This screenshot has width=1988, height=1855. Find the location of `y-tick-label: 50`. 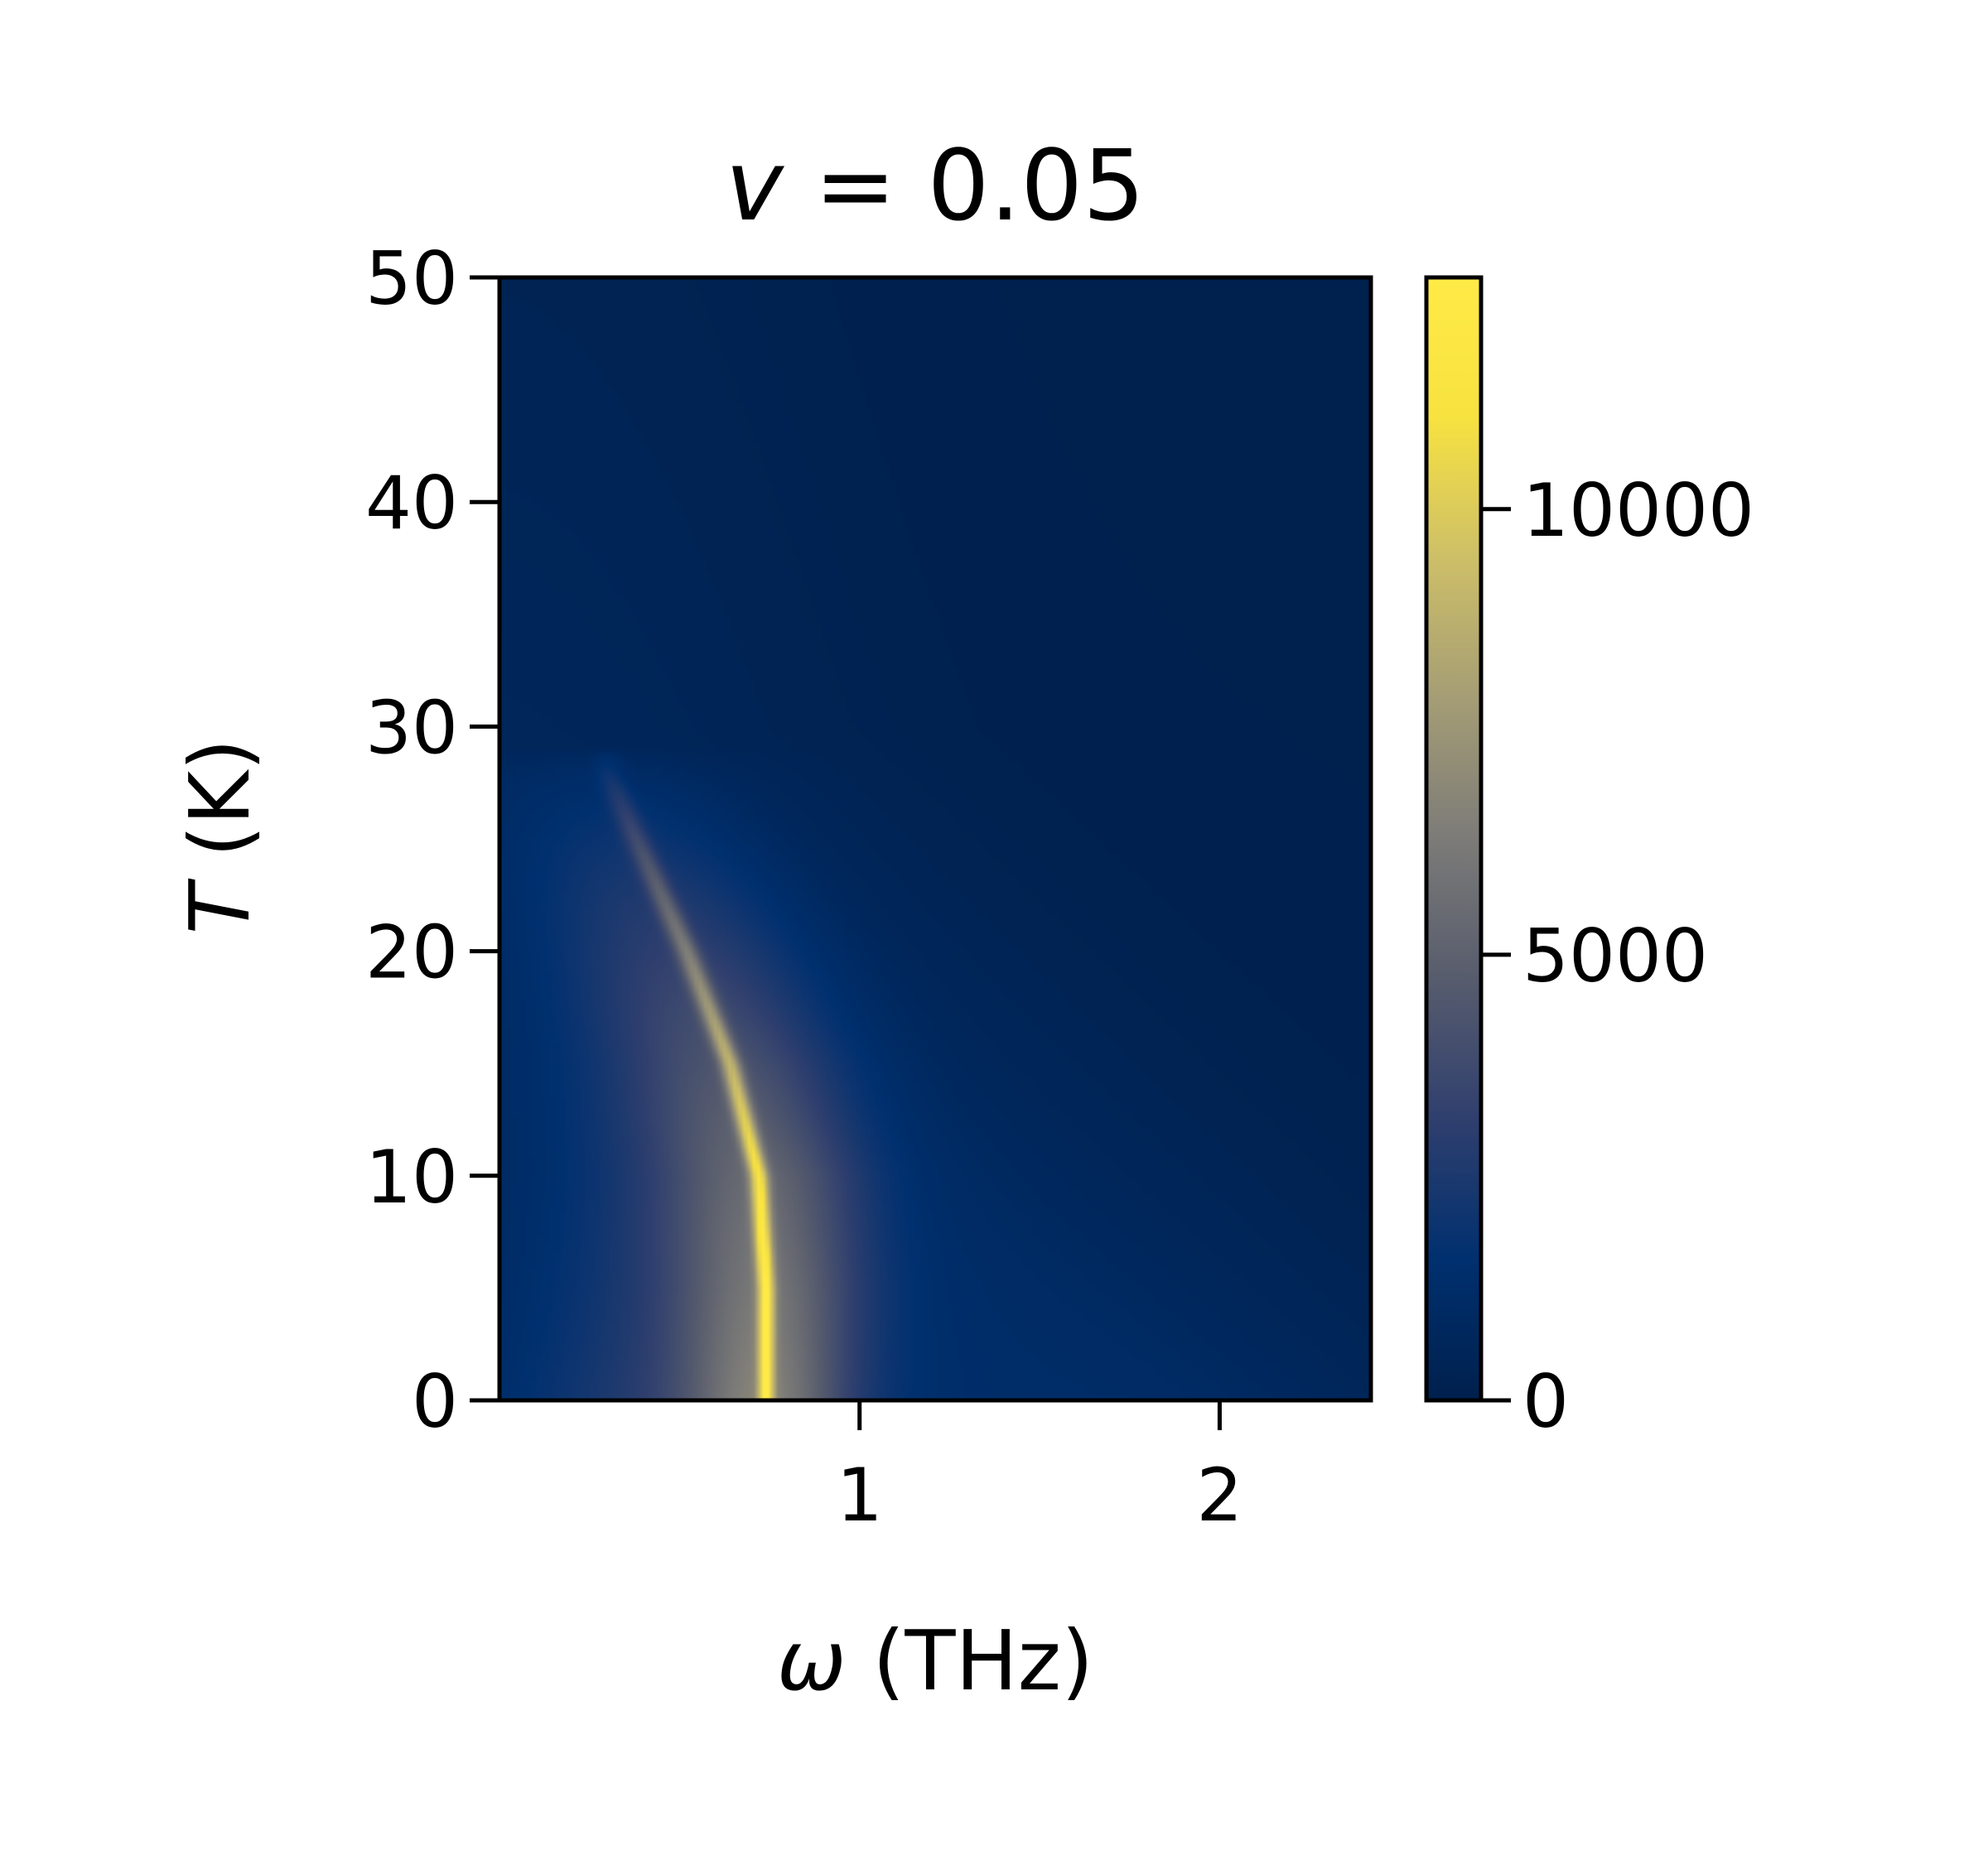

y-tick-label: 50 is located at coordinates (411, 278).